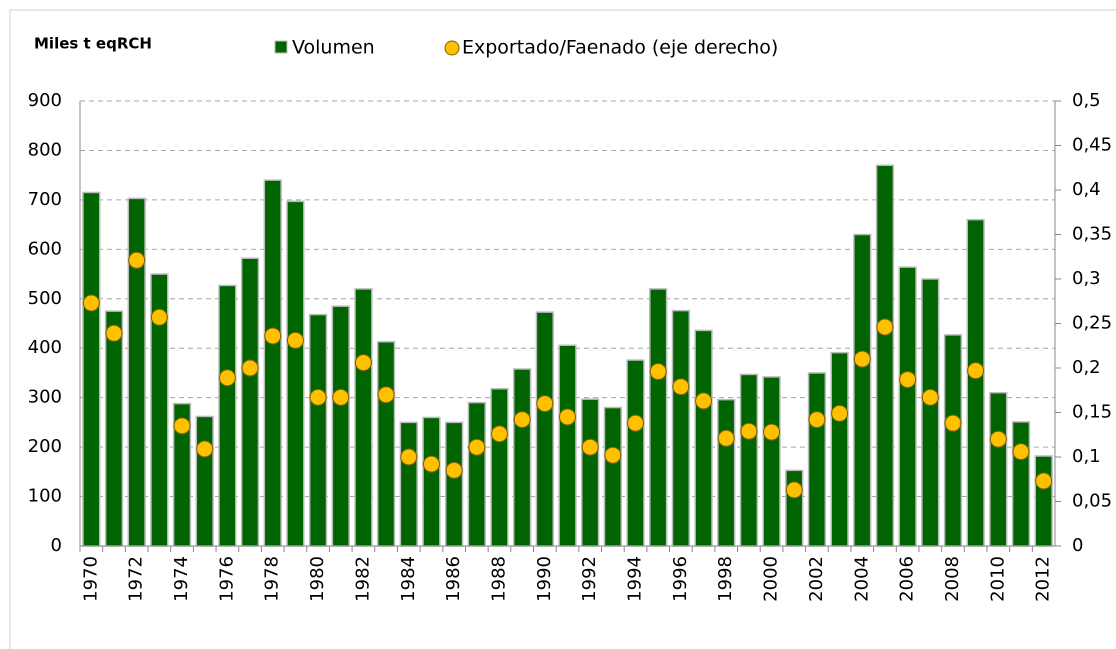 Image resolution: width=1116 pixels, height=649 pixels. Describe the element at coordinates (771, 579) in the screenshot. I see `x-tick-label: 2000` at that location.